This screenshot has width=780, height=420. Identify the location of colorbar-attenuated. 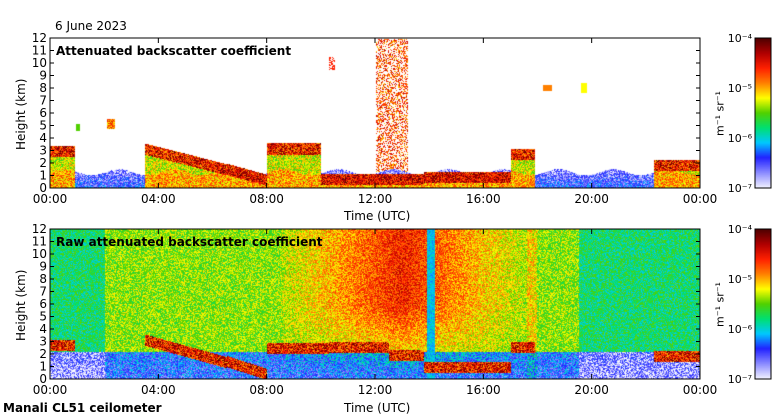
(763, 113).